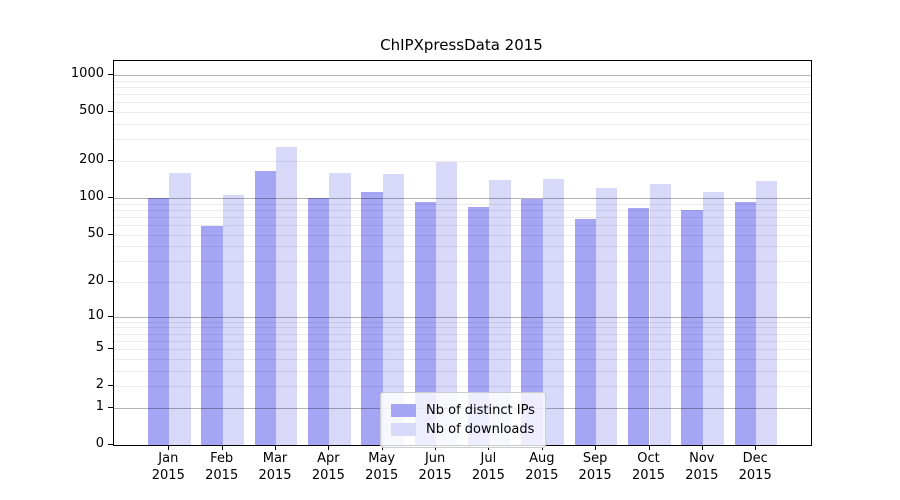  Describe the element at coordinates (595, 467) in the screenshot. I see `x-tick-label: Sep 2015` at that location.